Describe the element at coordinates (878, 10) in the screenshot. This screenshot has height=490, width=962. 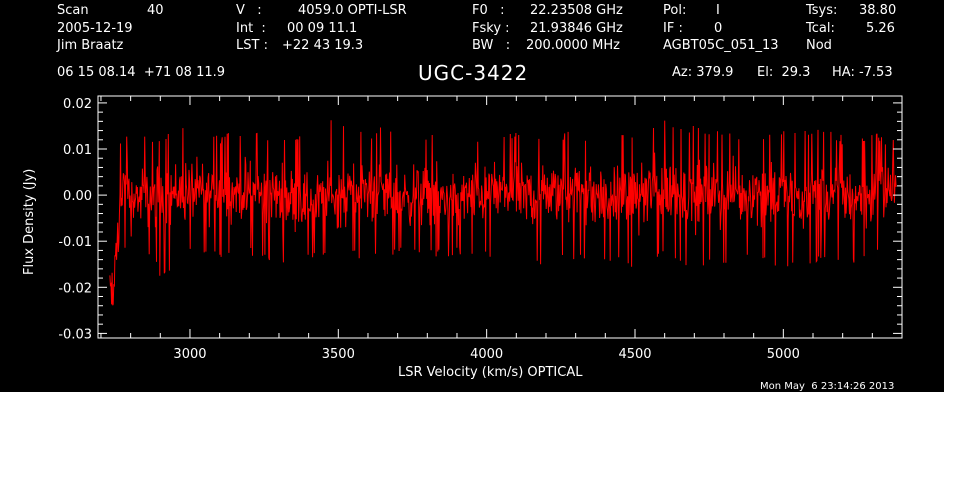
I see `tsys-value: 38.80` at that location.